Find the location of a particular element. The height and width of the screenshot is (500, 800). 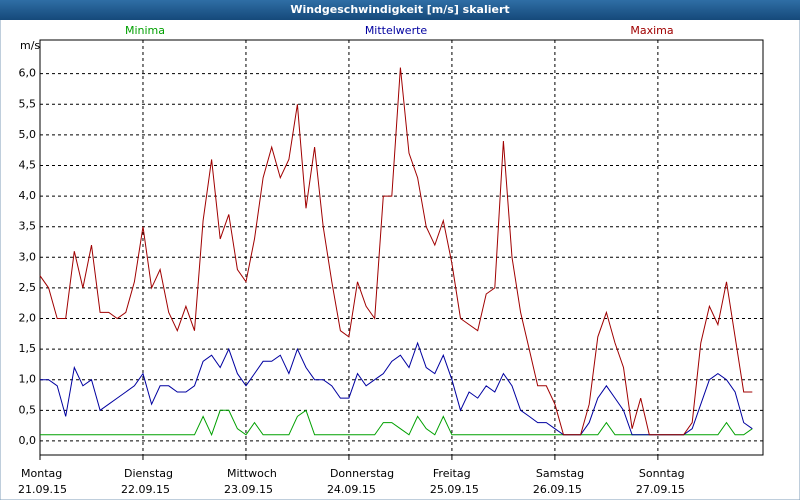

title-bar is located at coordinates (400, 10).